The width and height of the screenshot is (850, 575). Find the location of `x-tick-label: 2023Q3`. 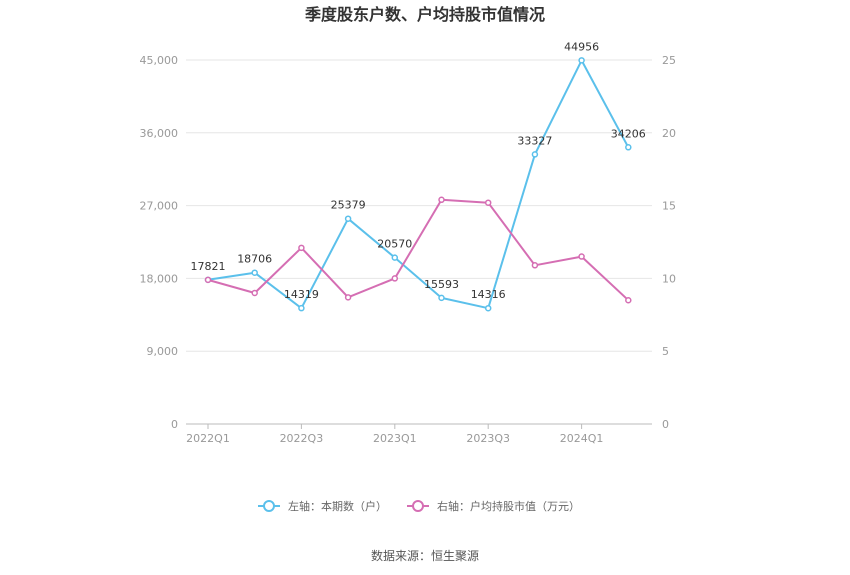

x-tick-label: 2023Q3 is located at coordinates (488, 438).